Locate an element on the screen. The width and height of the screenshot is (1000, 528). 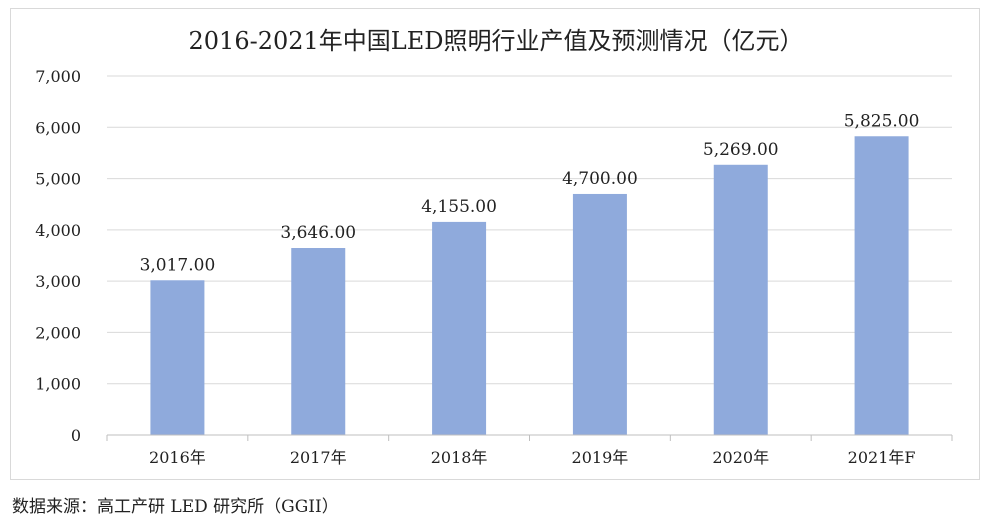
x-tick-label: 2019年 is located at coordinates (600, 457).